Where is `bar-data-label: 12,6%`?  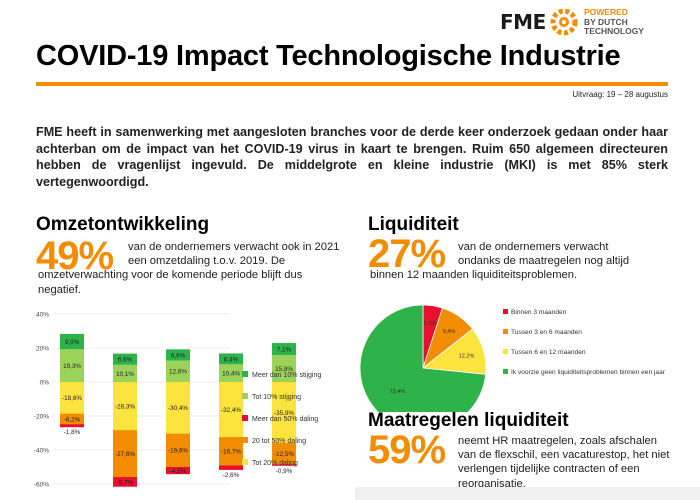
bar-data-label: 12,6% is located at coordinates (178, 372).